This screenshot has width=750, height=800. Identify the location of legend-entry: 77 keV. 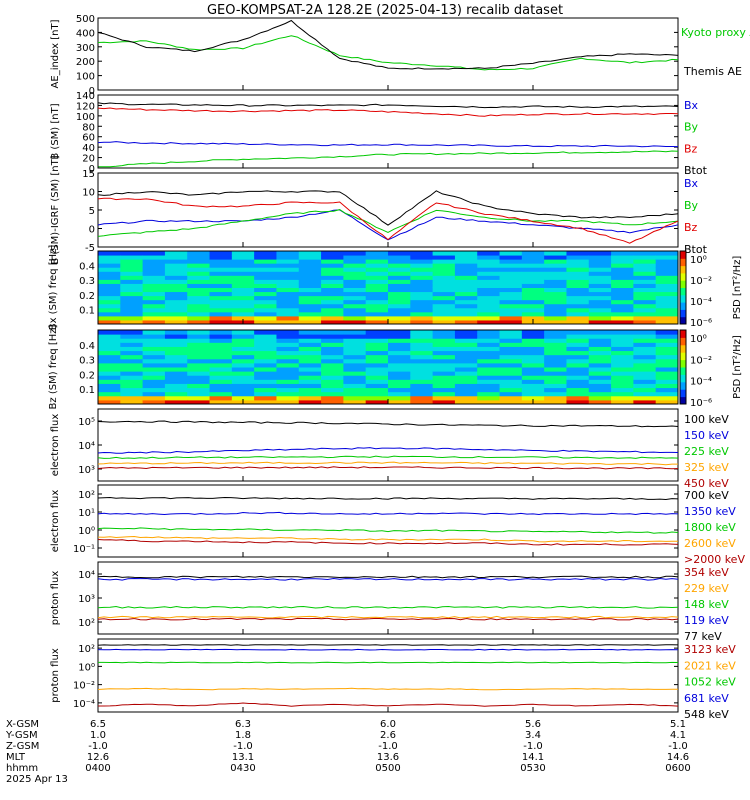
(703, 636).